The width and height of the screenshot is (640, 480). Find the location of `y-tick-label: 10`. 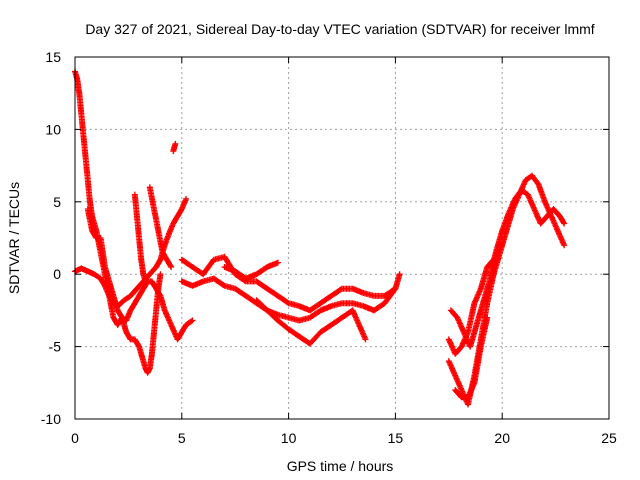

y-tick-label: 10 is located at coordinates (53, 129).